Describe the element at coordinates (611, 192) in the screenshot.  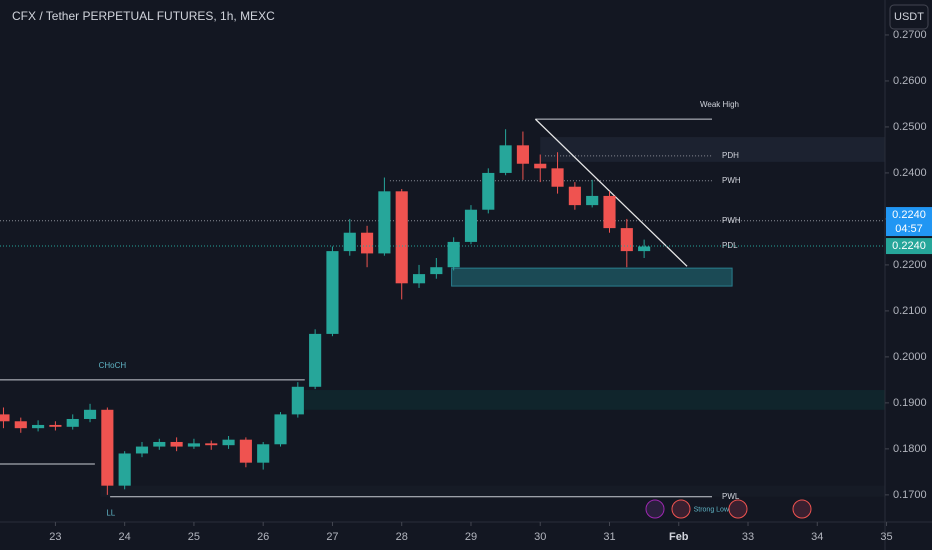
I see `trend-line` at that location.